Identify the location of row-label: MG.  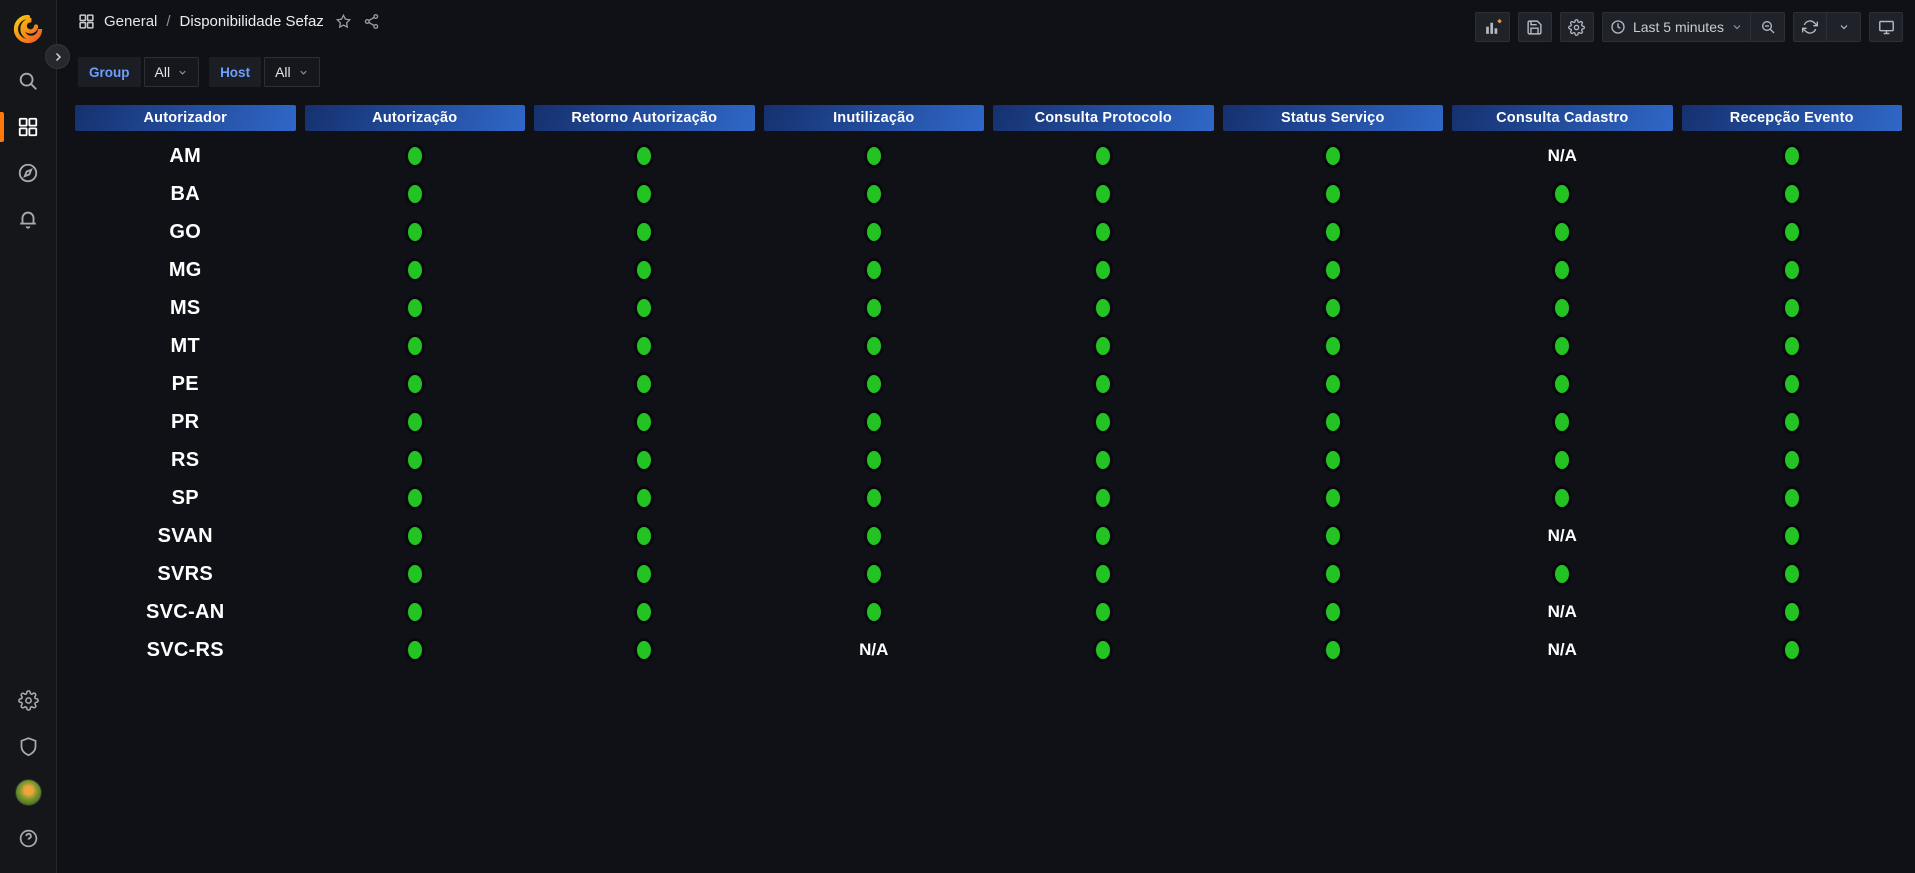
(185, 269).